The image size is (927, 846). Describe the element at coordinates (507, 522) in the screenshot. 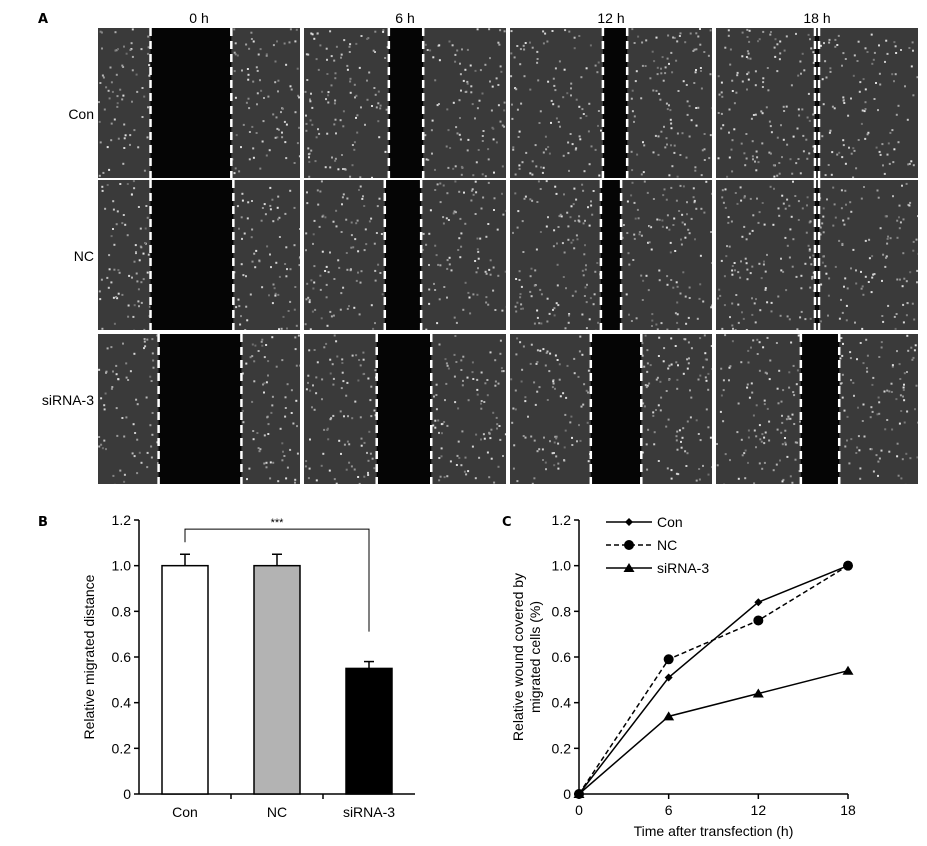

I see `panel-c-letter: C` at that location.